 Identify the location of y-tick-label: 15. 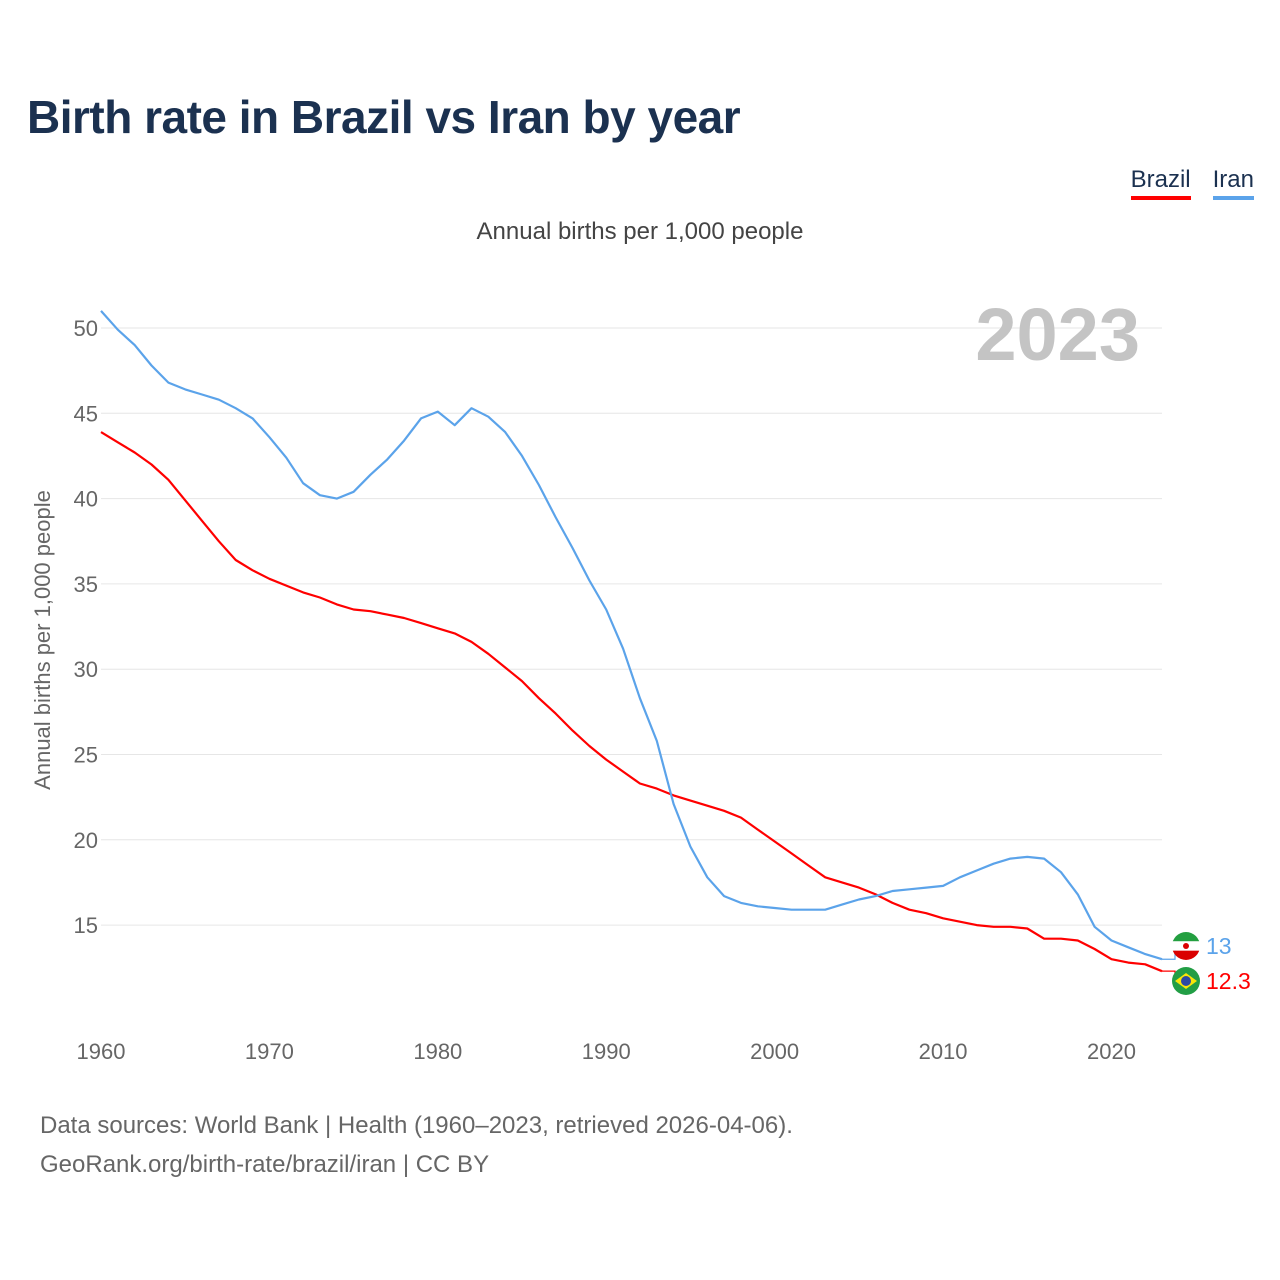
(86, 925).